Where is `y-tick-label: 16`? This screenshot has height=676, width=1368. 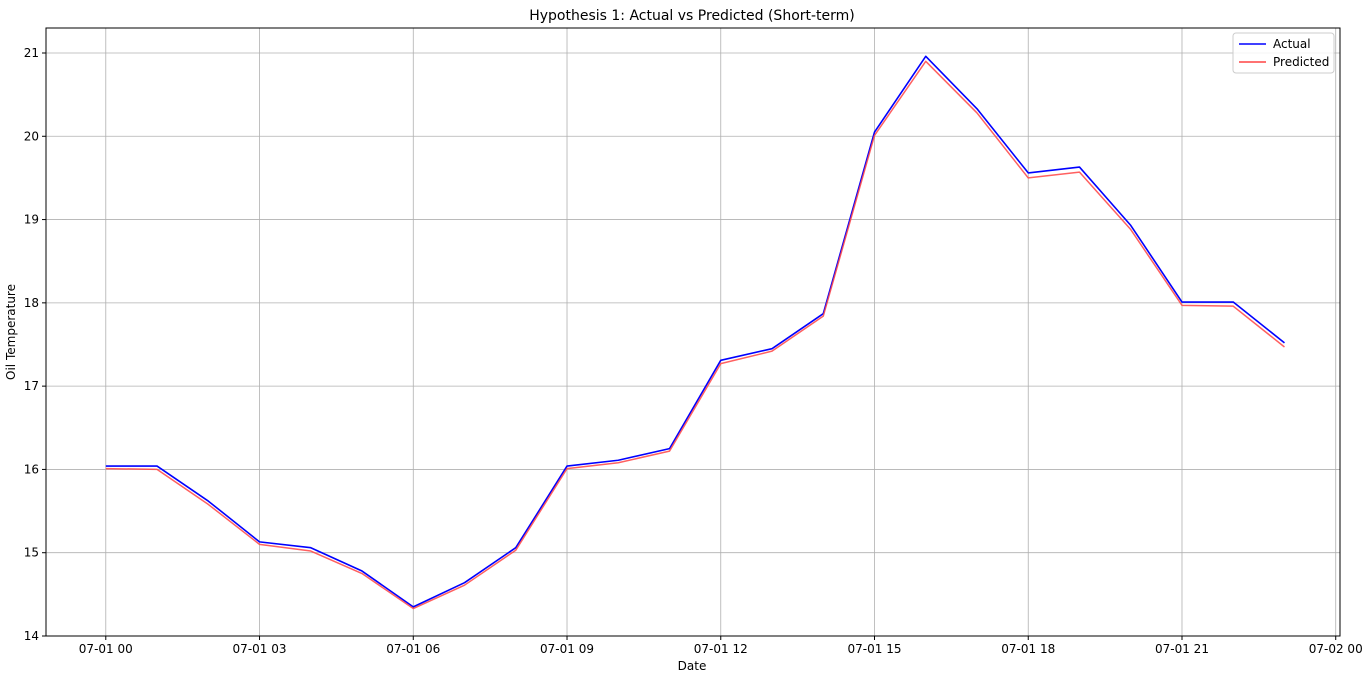 y-tick-label: 16 is located at coordinates (31, 469).